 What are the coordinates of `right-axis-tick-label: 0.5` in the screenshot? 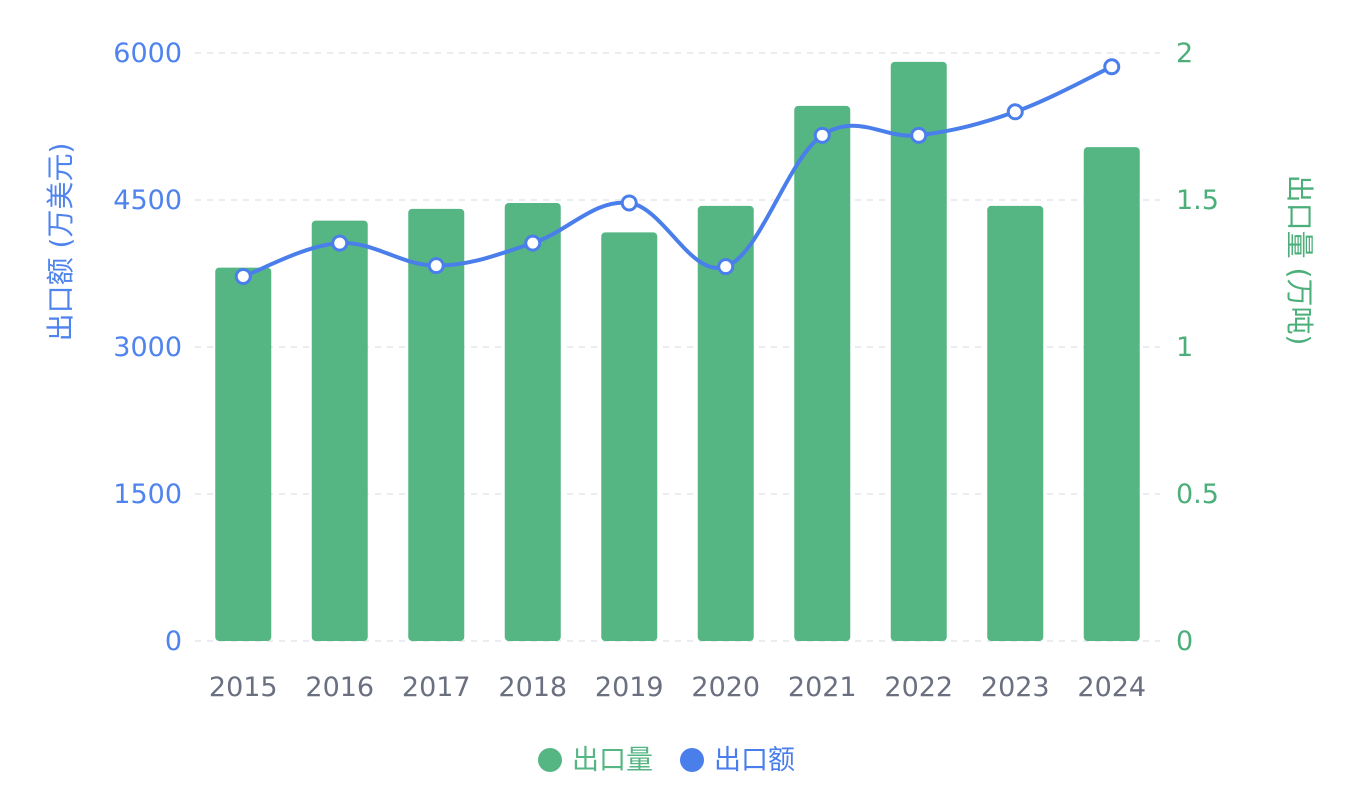 It's located at (1197, 494).